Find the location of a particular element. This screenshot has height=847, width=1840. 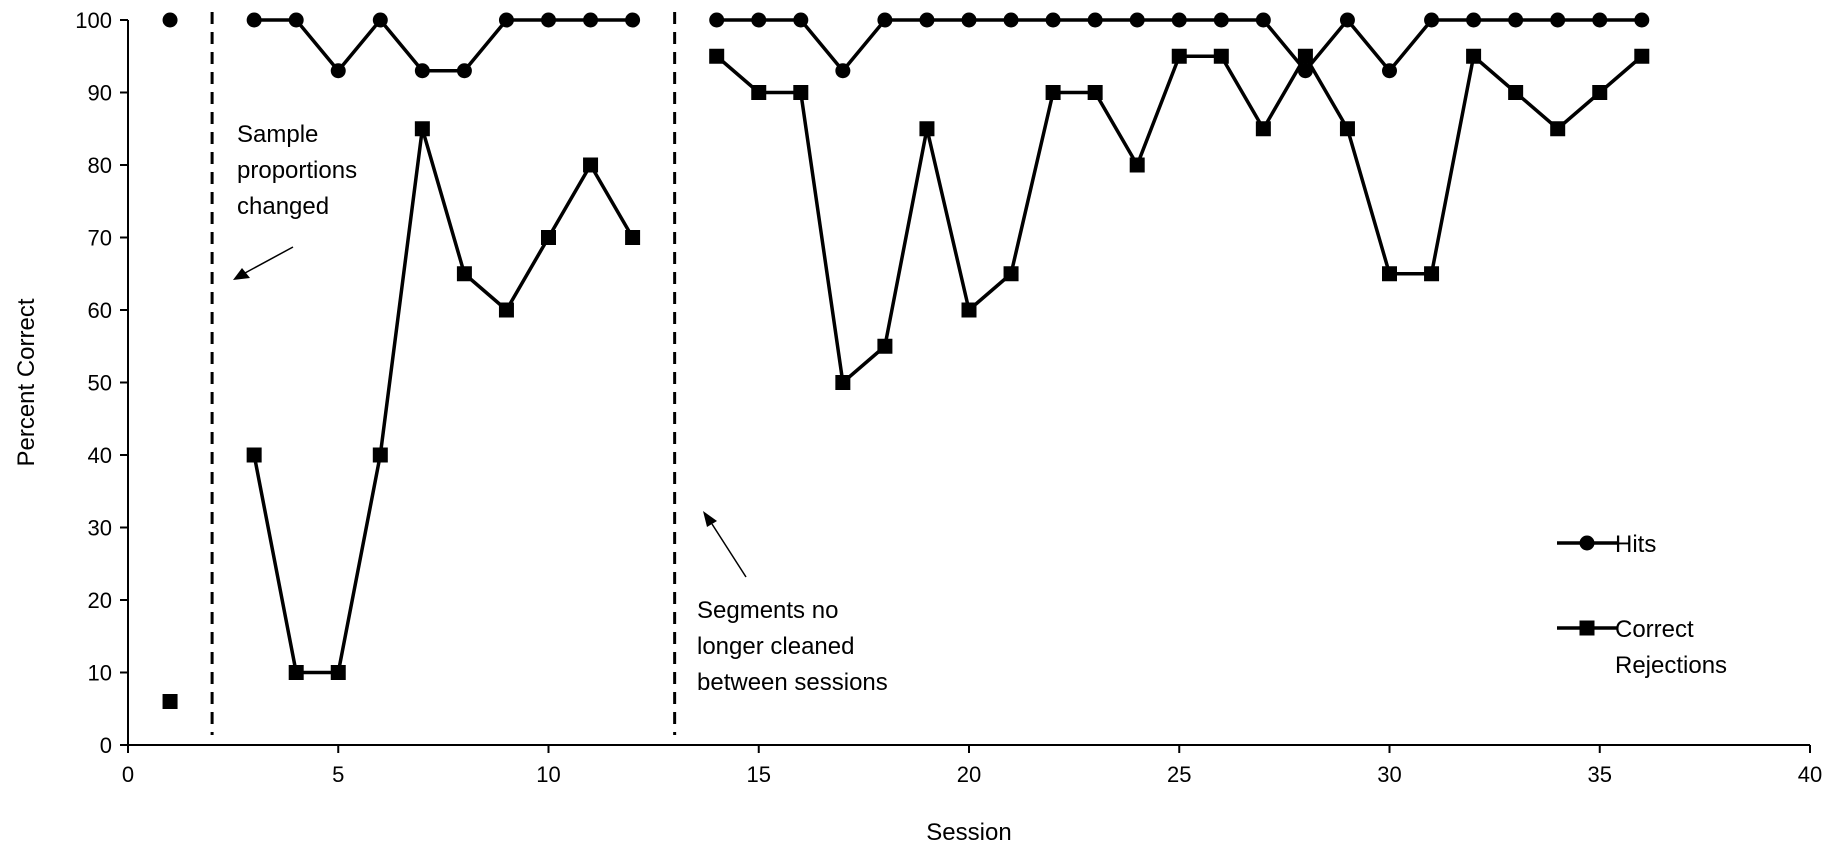

legend-label-correct-rejections: Correct Rejections is located at coordinates (1671, 647).